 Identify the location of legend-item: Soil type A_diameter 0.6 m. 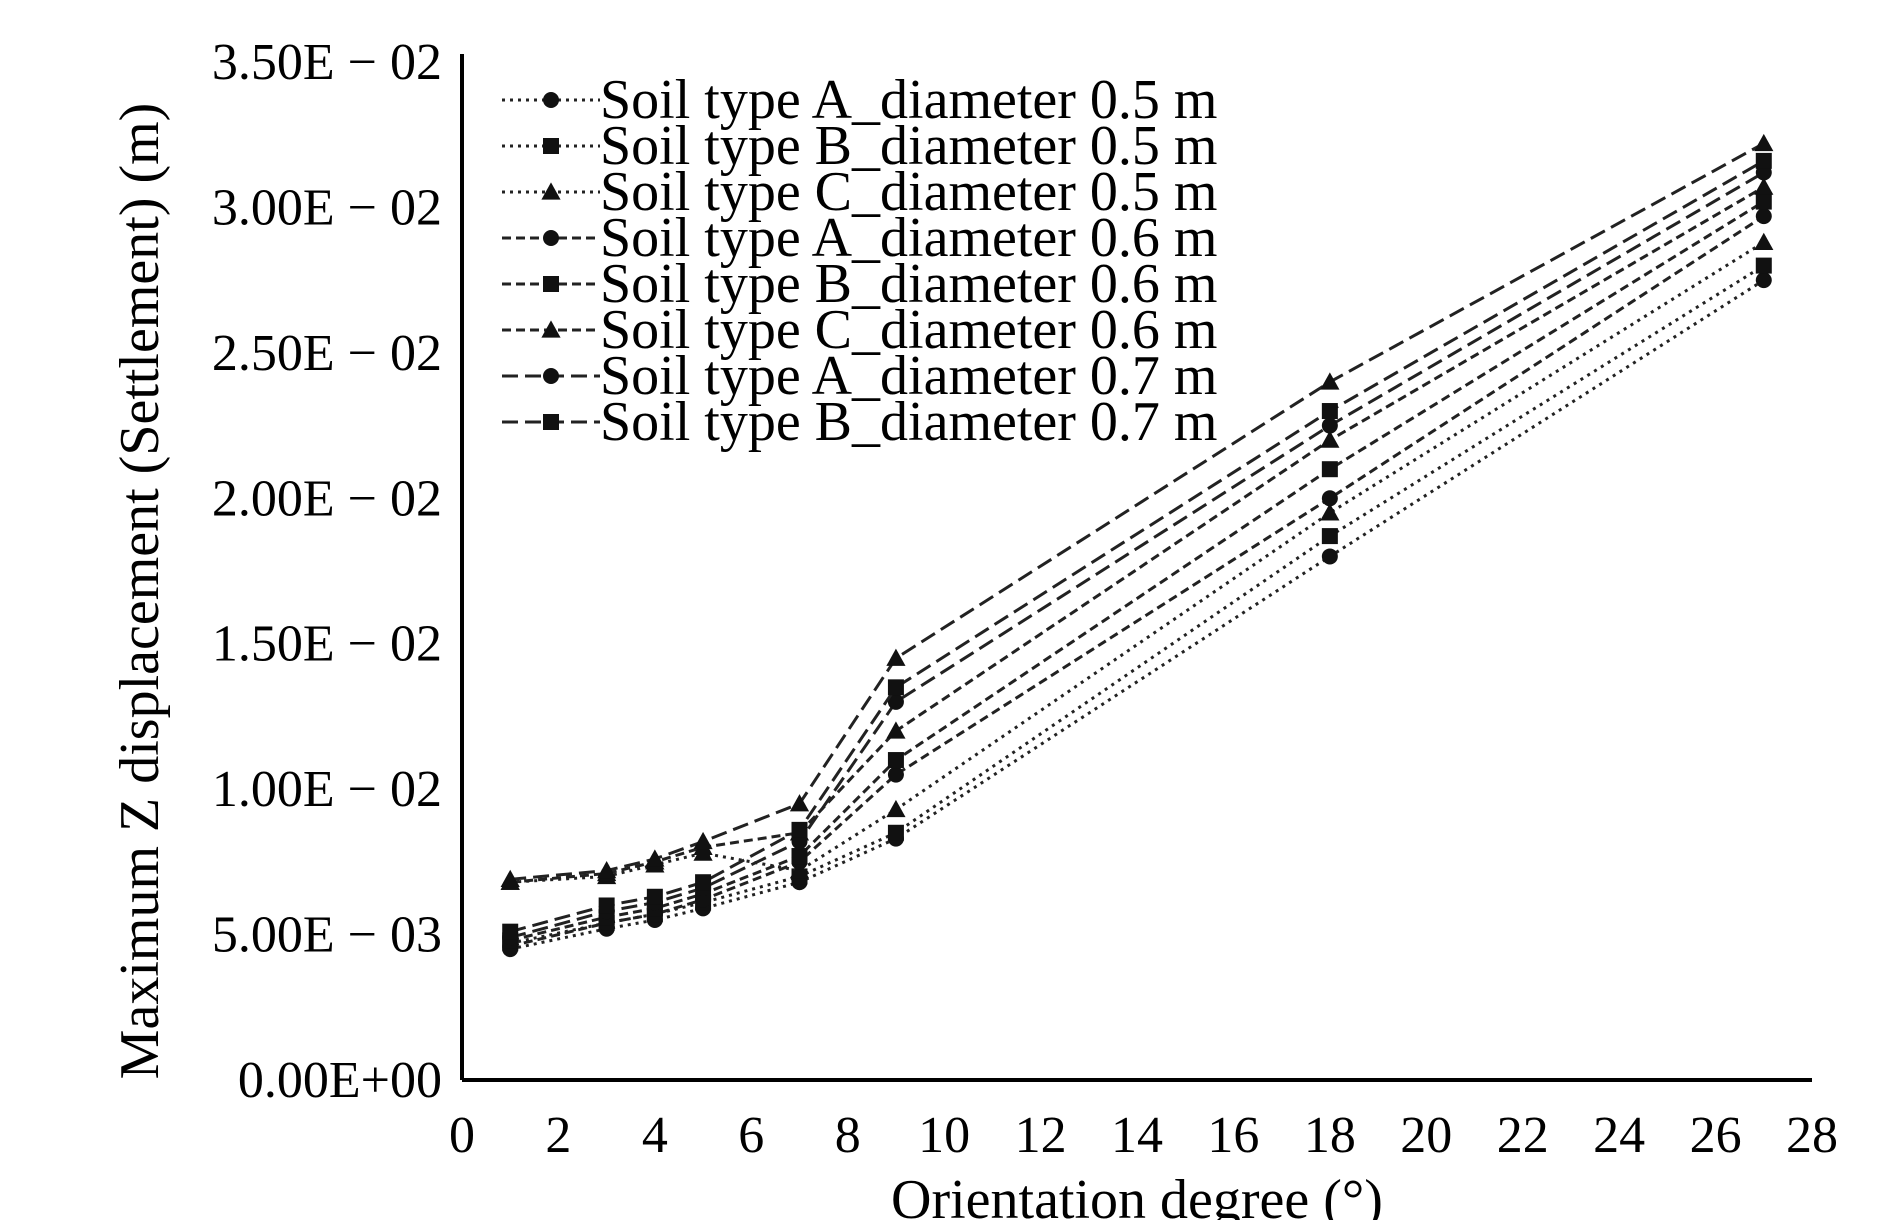
(859, 238).